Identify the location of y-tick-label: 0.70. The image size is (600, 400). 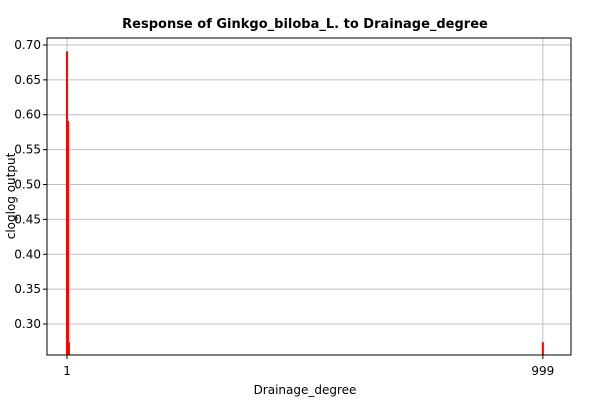
(27, 45).